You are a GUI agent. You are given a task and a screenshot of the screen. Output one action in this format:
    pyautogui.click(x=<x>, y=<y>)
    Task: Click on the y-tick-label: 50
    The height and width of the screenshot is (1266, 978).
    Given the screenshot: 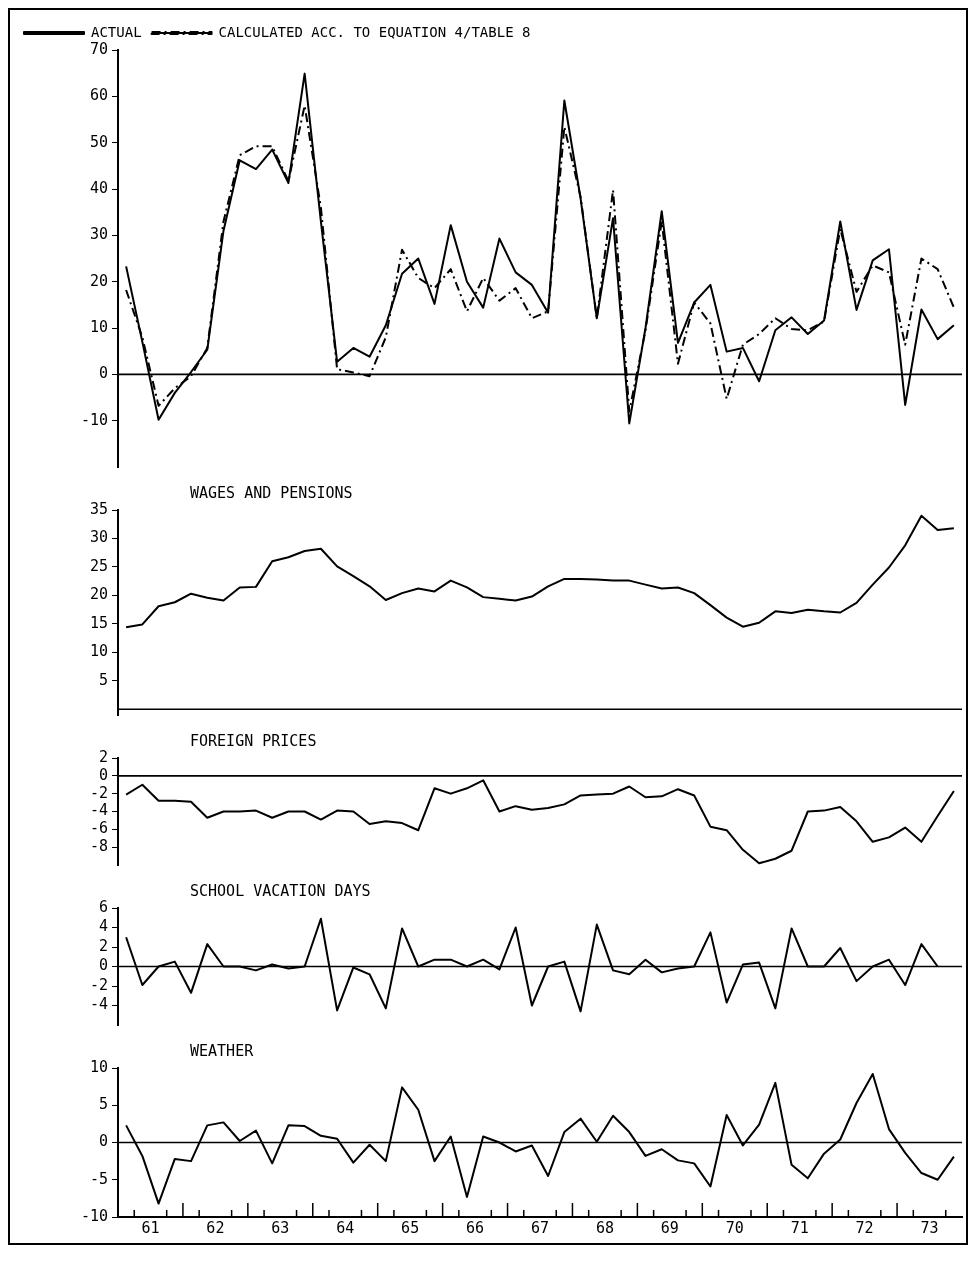 What is the action you would take?
    pyautogui.click(x=98, y=141)
    